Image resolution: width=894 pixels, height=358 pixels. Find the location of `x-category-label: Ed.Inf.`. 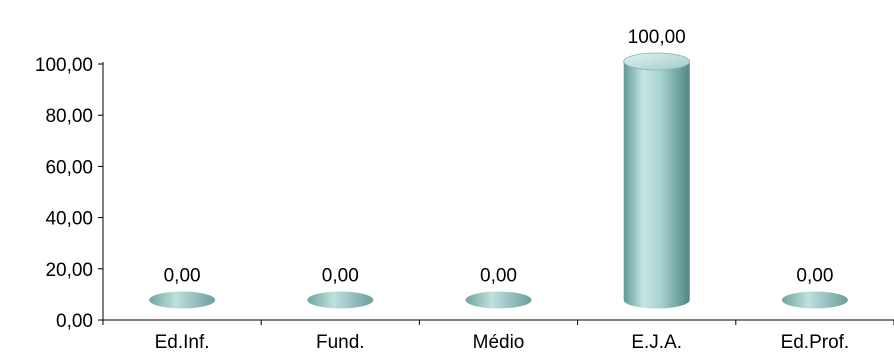

x-category-label: Ed.Inf. is located at coordinates (182, 342).